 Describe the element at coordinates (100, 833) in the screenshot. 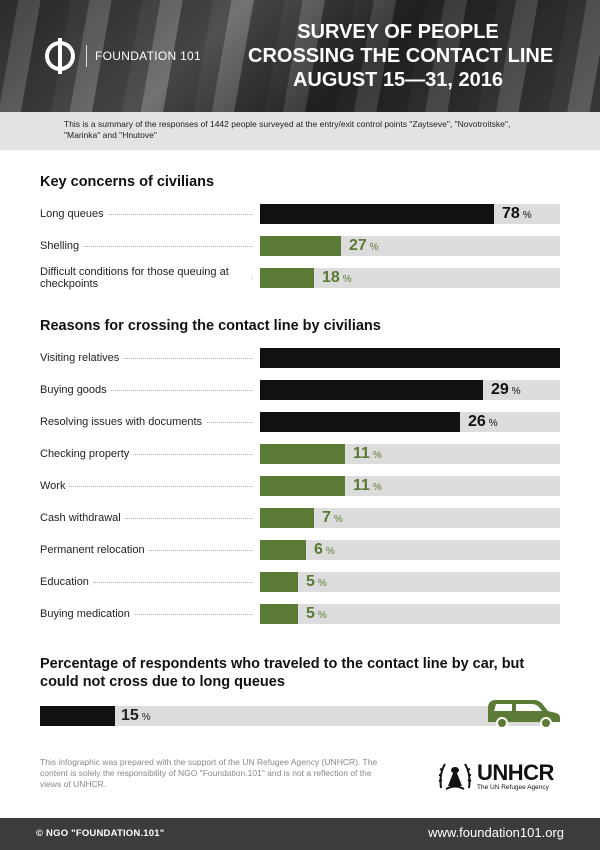

I see `footer-copyright: © NGO "FOUNDATION.101"` at that location.